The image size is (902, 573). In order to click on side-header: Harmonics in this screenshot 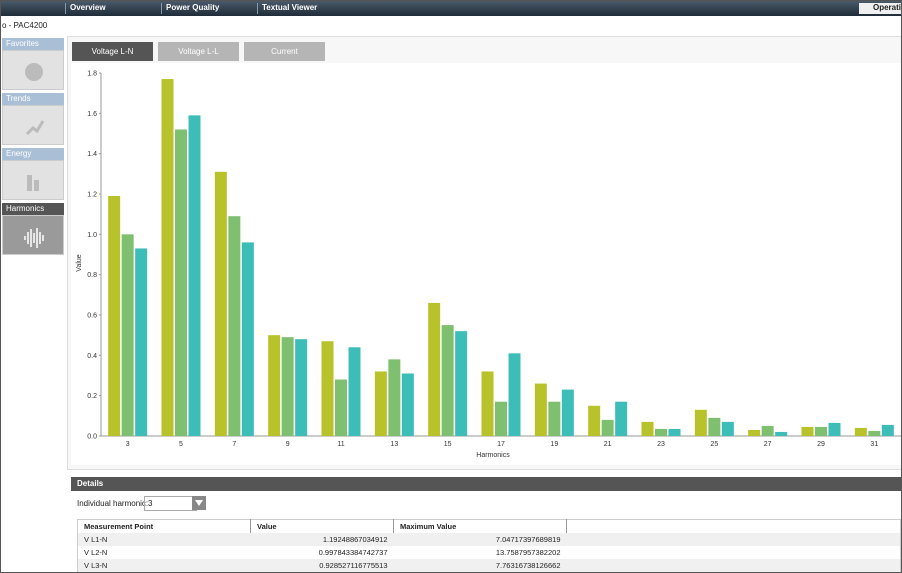, I will do `click(33, 209)`.